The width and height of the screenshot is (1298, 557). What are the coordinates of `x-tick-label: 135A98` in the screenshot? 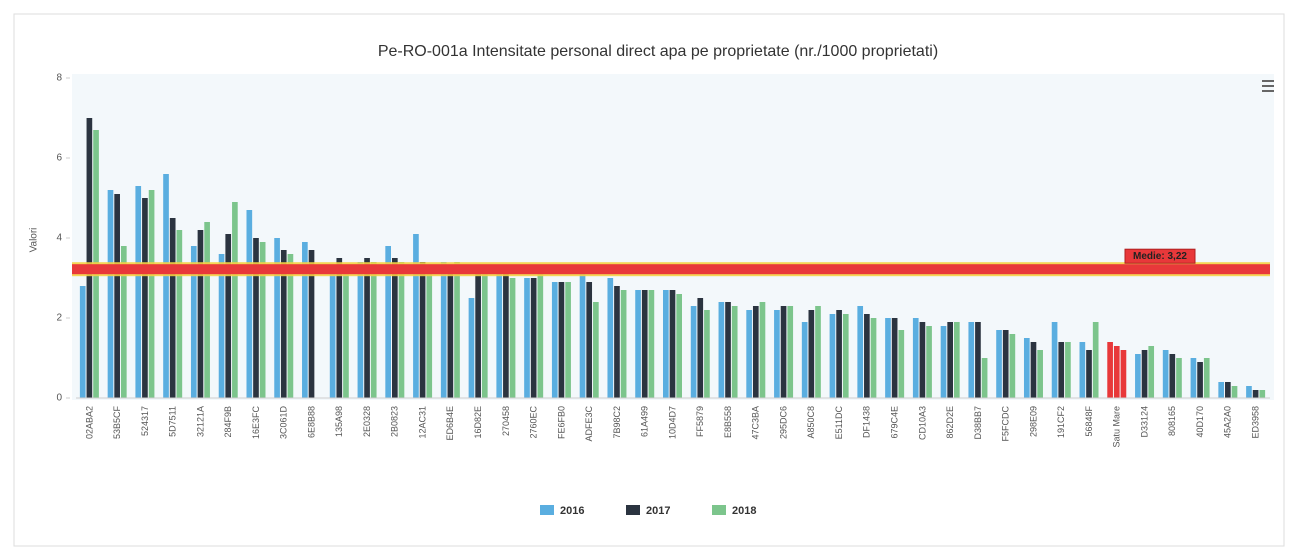 It's located at (339, 421).